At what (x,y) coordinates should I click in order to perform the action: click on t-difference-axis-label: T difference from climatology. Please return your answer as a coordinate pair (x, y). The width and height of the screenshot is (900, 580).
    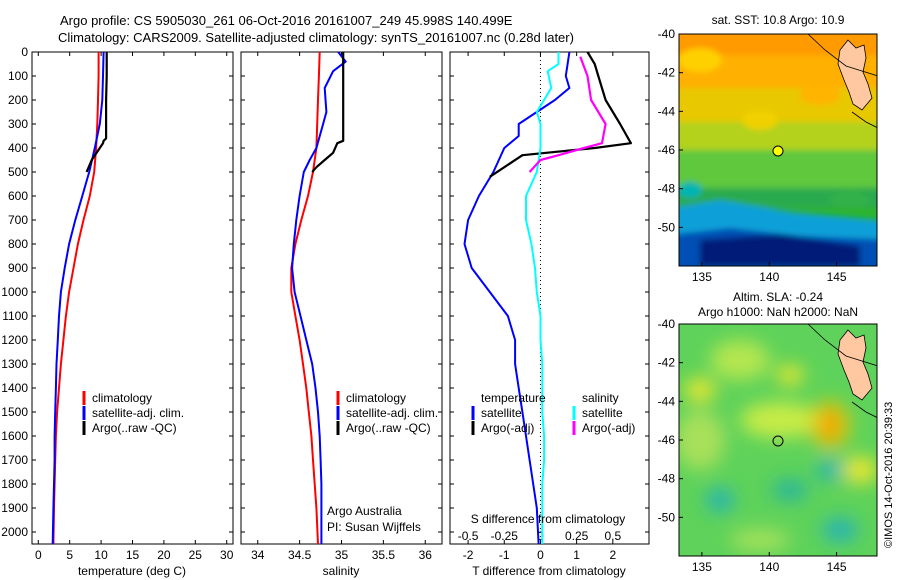
    Looking at the image, I should click on (549, 571).